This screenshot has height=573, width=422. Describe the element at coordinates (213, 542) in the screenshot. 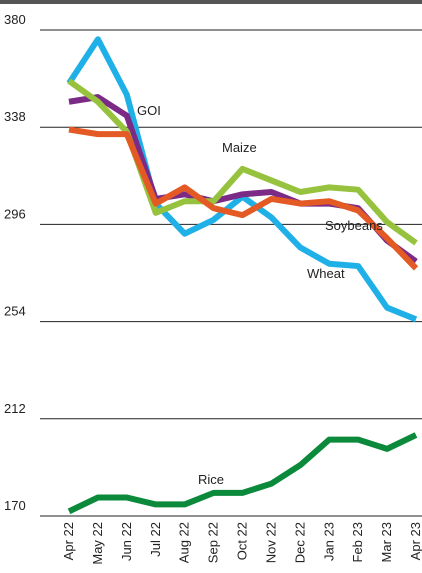

I see `x-tick-label: Sep 22` at that location.